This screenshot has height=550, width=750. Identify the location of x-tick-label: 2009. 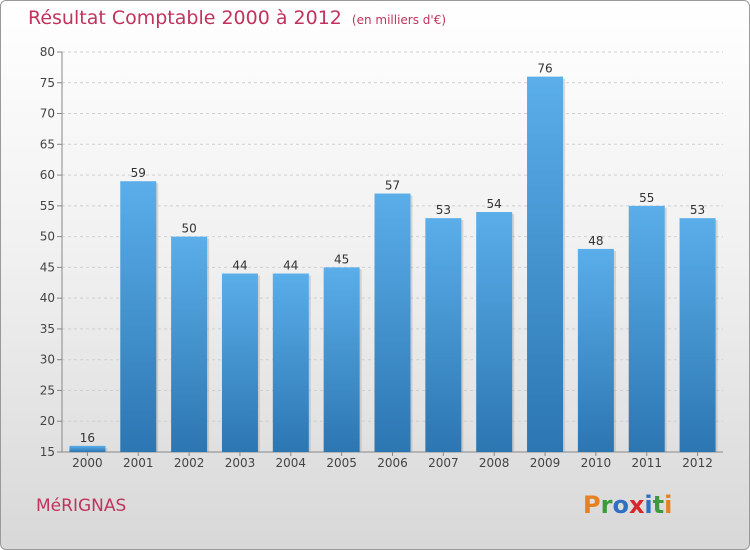
(545, 463).